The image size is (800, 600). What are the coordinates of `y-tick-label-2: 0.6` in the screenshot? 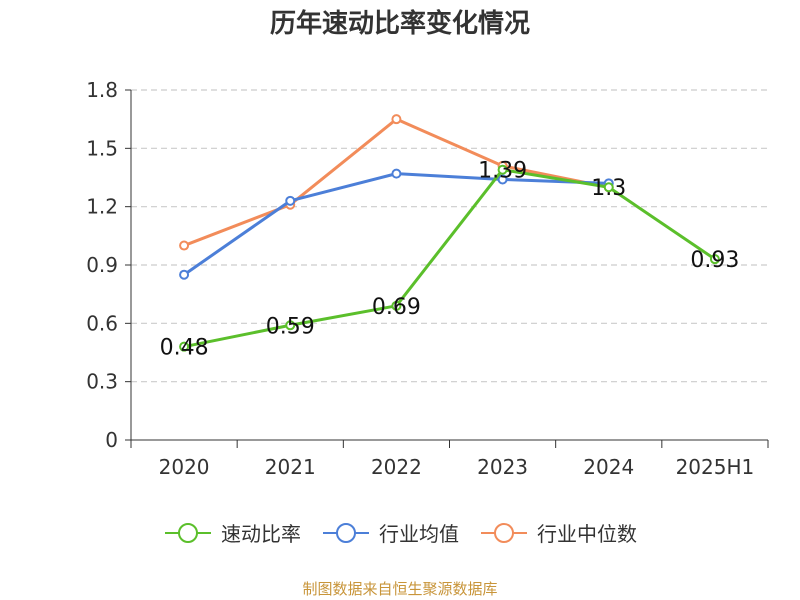 It's located at (102, 323).